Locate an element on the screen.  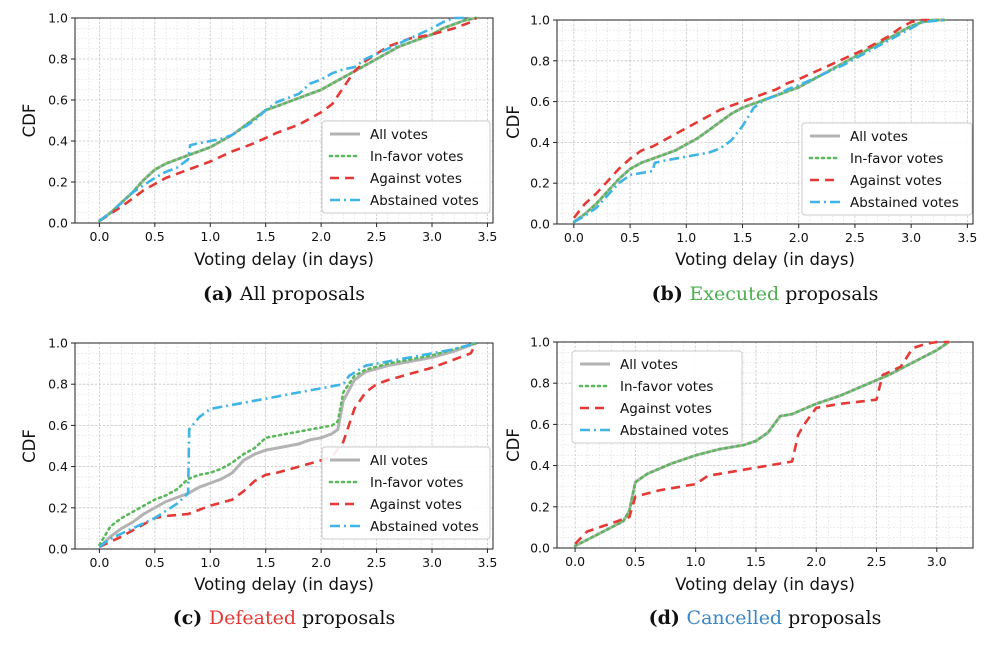
x-tick-label: 0.0 is located at coordinates (99, 562).